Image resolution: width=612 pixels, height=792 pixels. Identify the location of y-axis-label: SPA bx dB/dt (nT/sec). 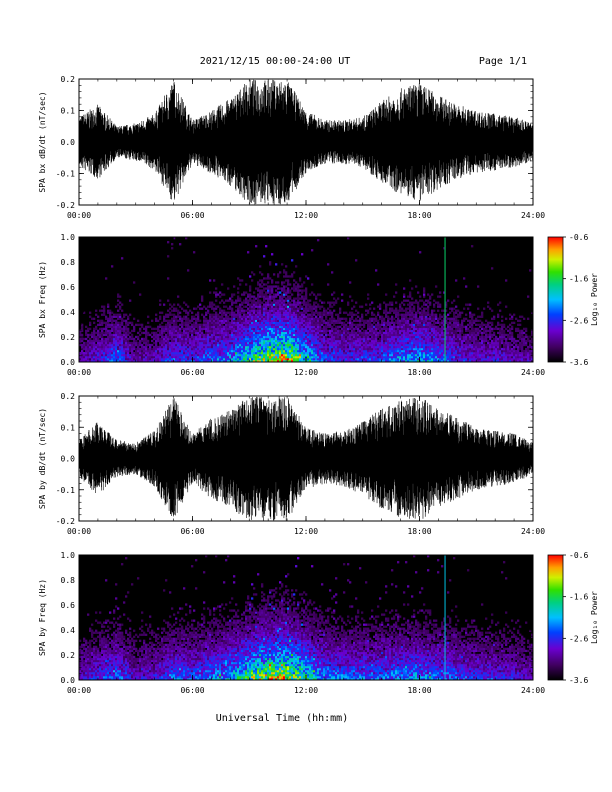
(42, 141).